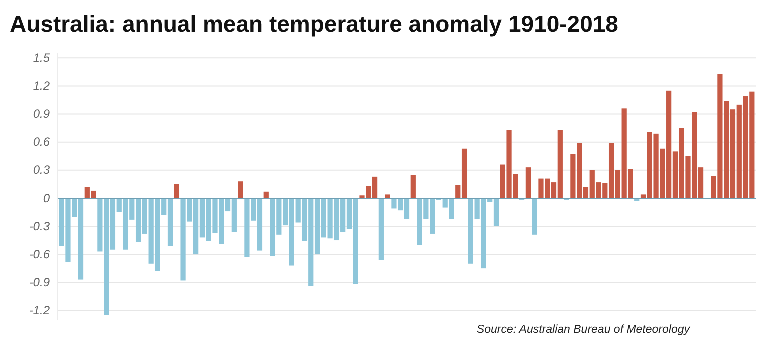 This screenshot has height=338, width=768. Describe the element at coordinates (41, 170) in the screenshot. I see `y-tick-label: 0.3` at that location.